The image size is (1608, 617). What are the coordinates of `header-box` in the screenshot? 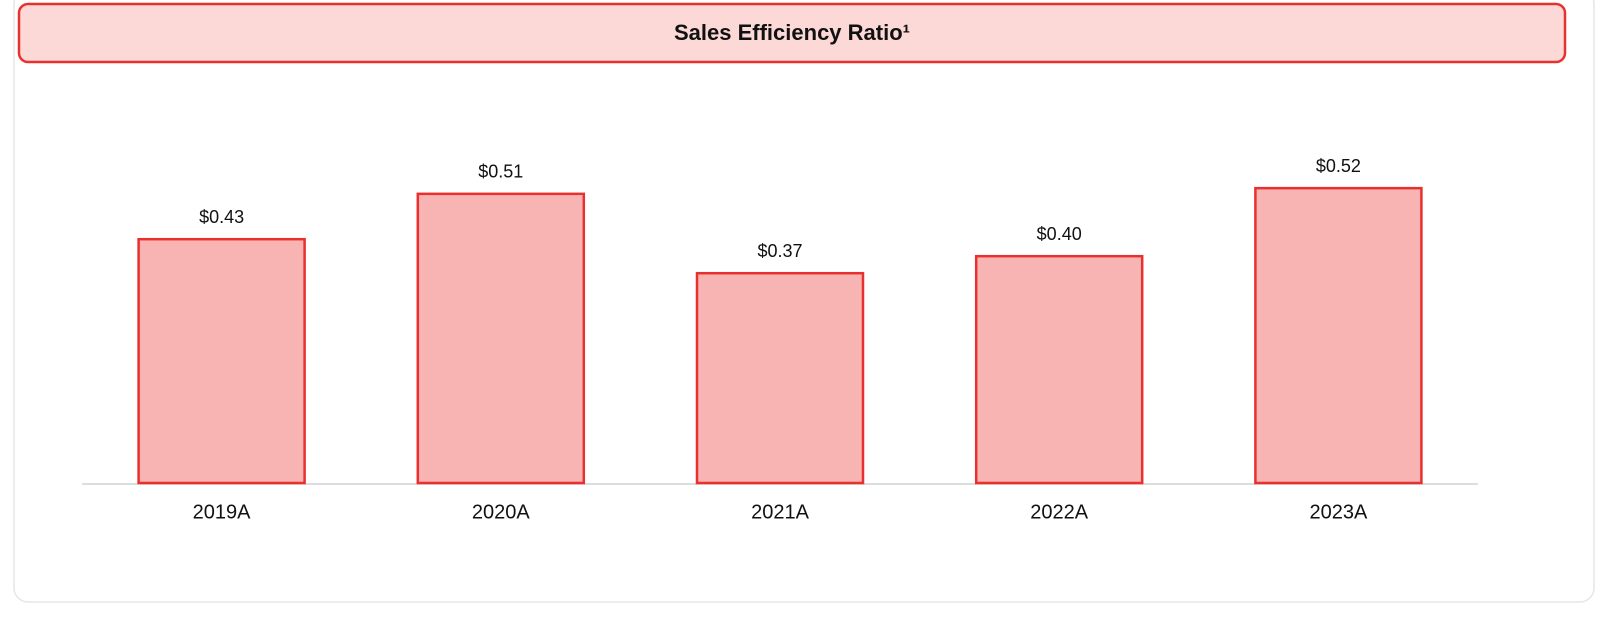 It's located at (792, 33).